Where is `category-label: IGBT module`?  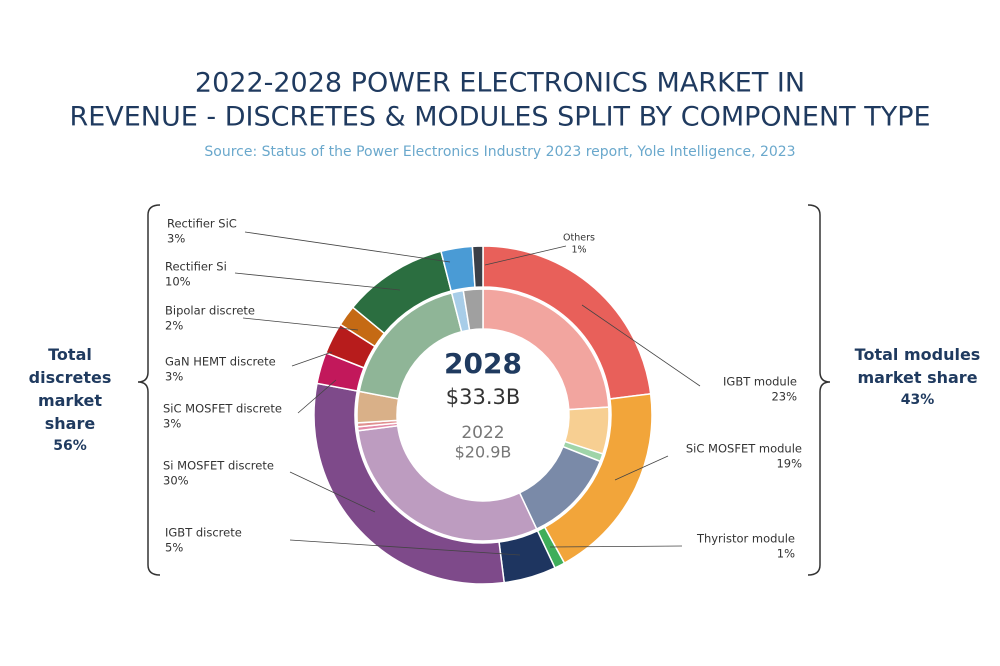
category-label: IGBT module is located at coordinates (760, 382).